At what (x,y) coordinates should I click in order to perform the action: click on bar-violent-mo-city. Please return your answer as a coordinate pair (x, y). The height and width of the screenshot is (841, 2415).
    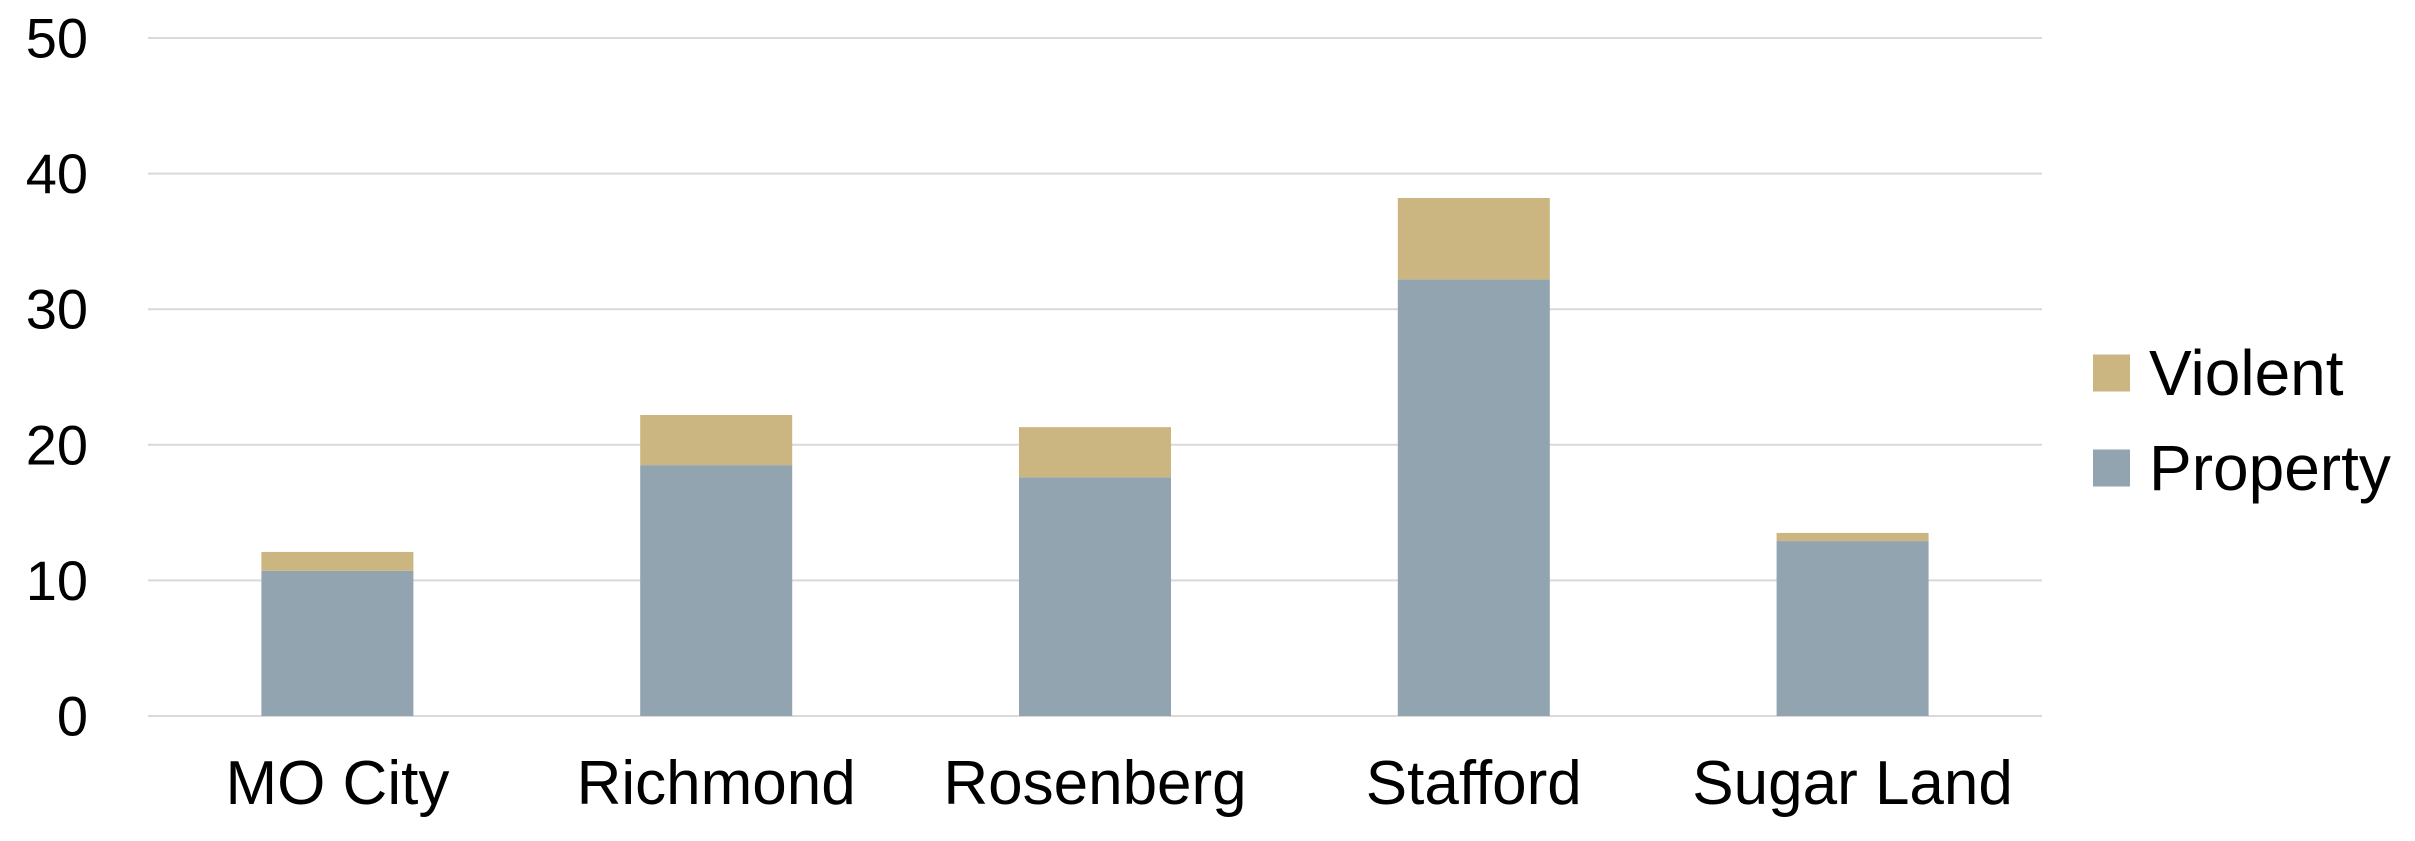
    Looking at the image, I should click on (337, 561).